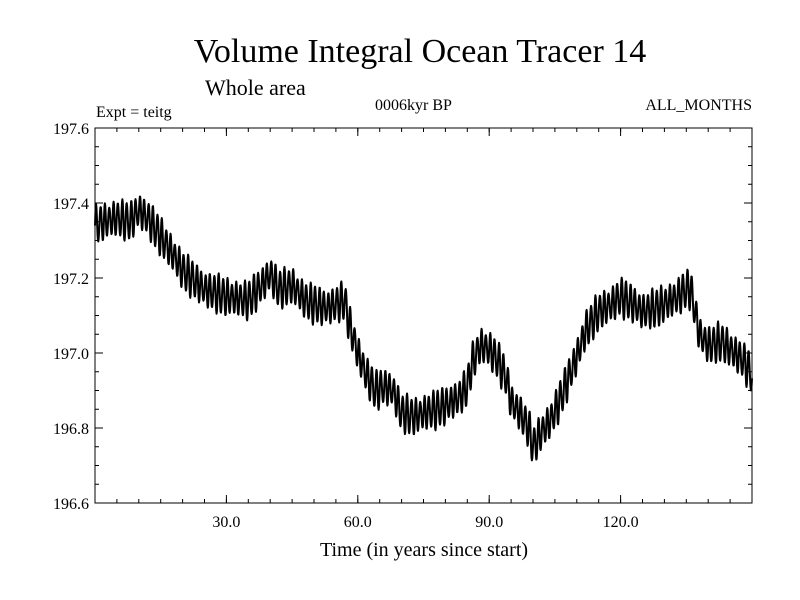  Describe the element at coordinates (134, 112) in the screenshot. I see `expt-label: Expt = teitg` at that location.